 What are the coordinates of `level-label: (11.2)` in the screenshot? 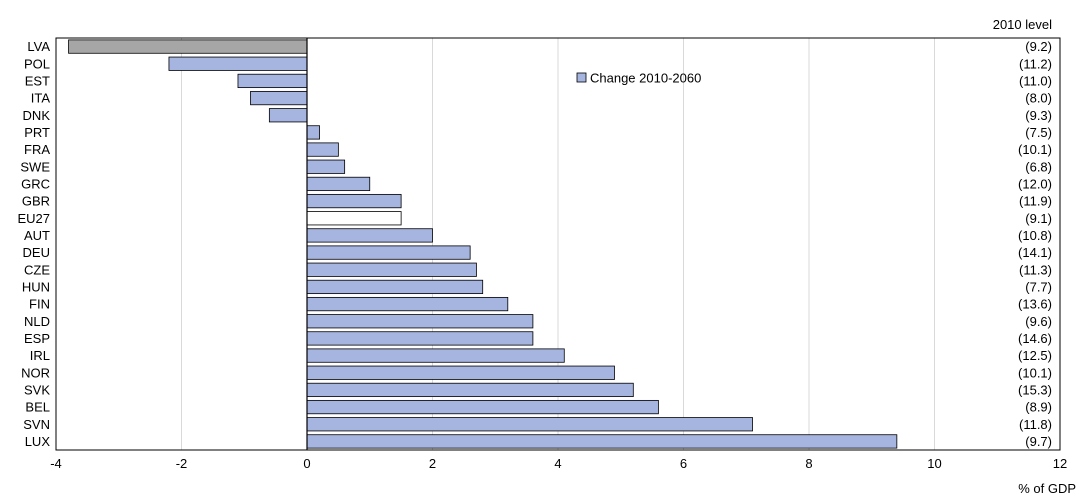 It's located at (1035, 63).